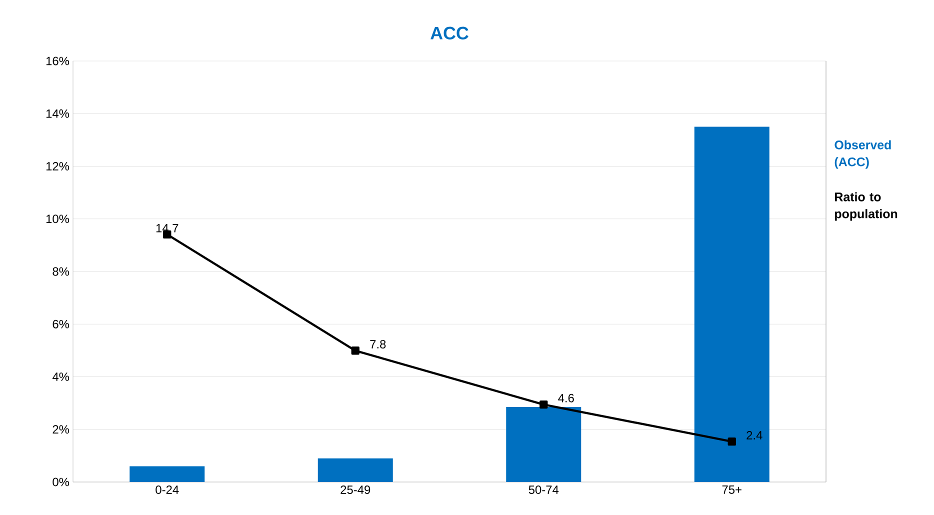 Image resolution: width=934 pixels, height=515 pixels. What do you see at coordinates (58, 219) in the screenshot?
I see `y-tick-label: 10%` at bounding box center [58, 219].